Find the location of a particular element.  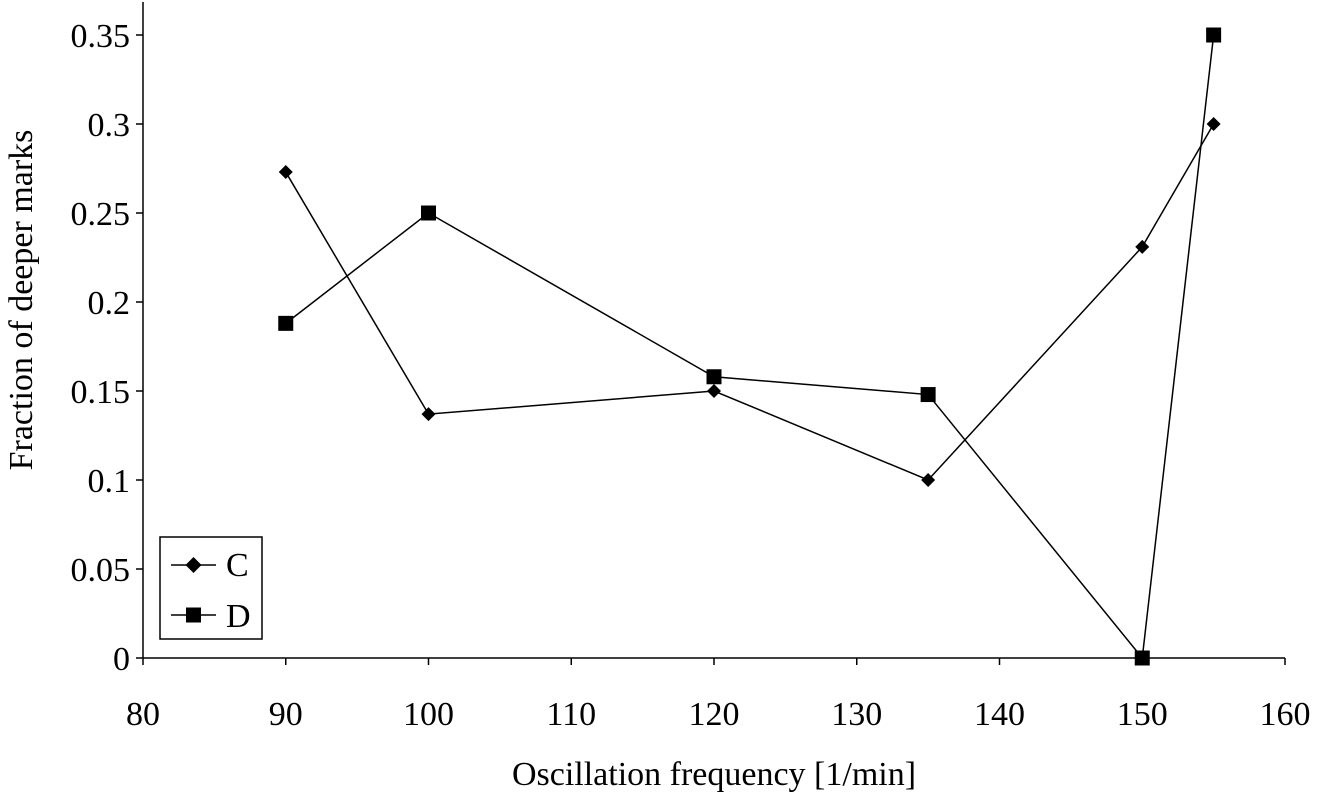

legend: C D is located at coordinates (211, 588).